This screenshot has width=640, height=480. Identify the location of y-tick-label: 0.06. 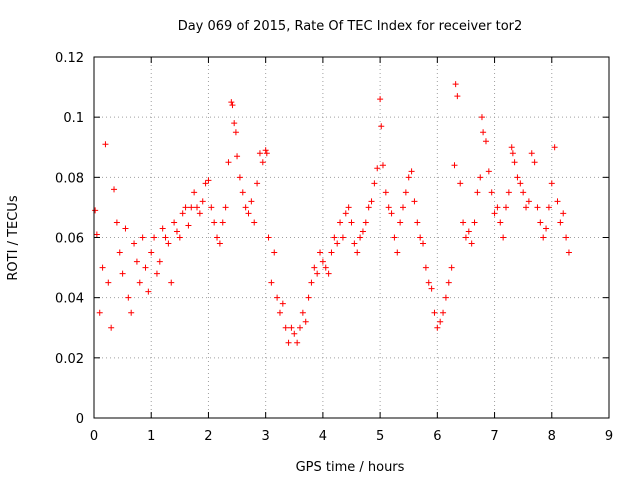
(69, 239).